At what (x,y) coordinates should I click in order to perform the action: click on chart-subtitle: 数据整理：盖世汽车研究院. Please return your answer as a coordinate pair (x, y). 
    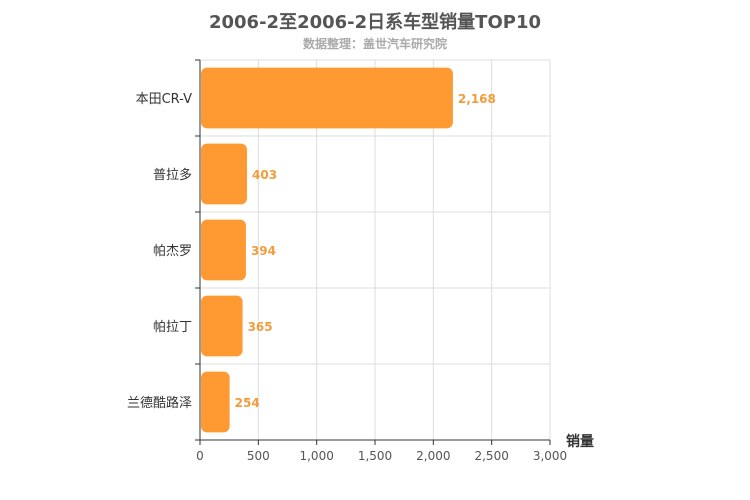
    Looking at the image, I should click on (374, 44).